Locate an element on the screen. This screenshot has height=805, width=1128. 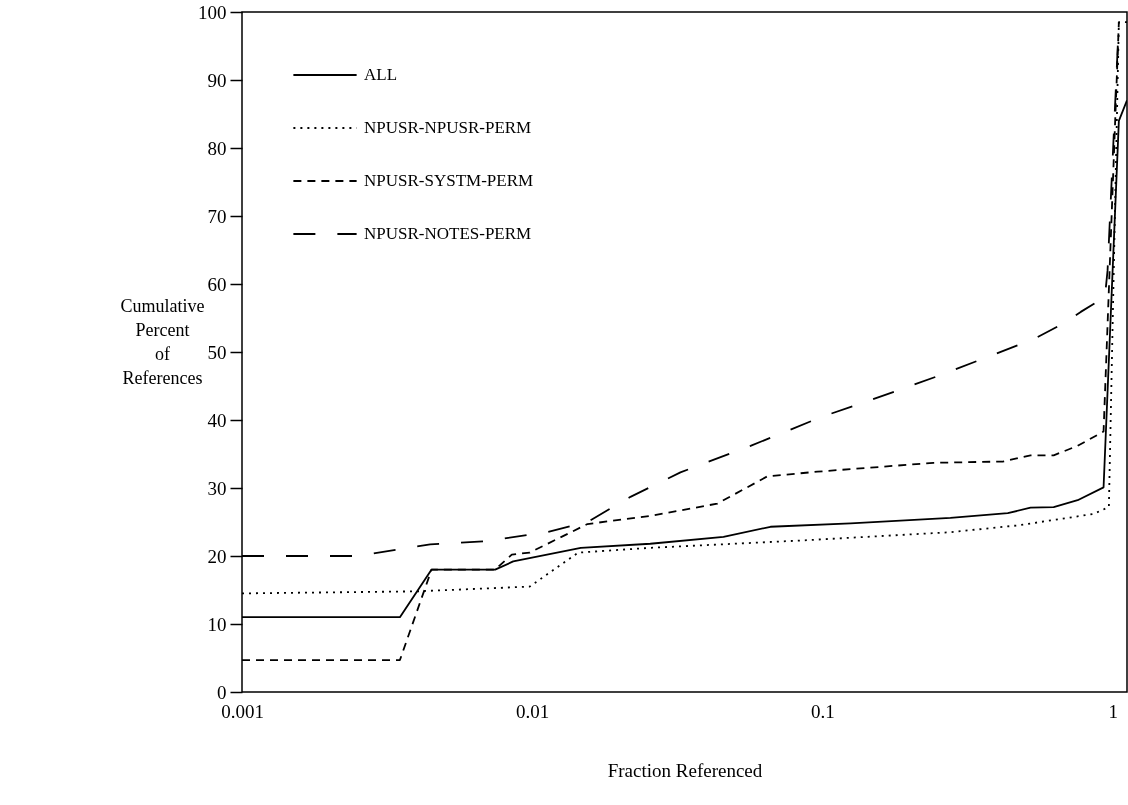
y-tick-label: 100 is located at coordinates (212, 12).